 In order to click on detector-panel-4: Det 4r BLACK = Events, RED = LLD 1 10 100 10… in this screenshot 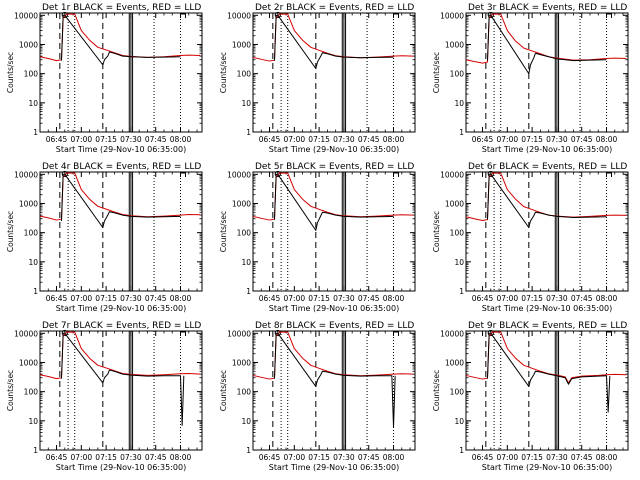, I will do `click(104, 237)`.